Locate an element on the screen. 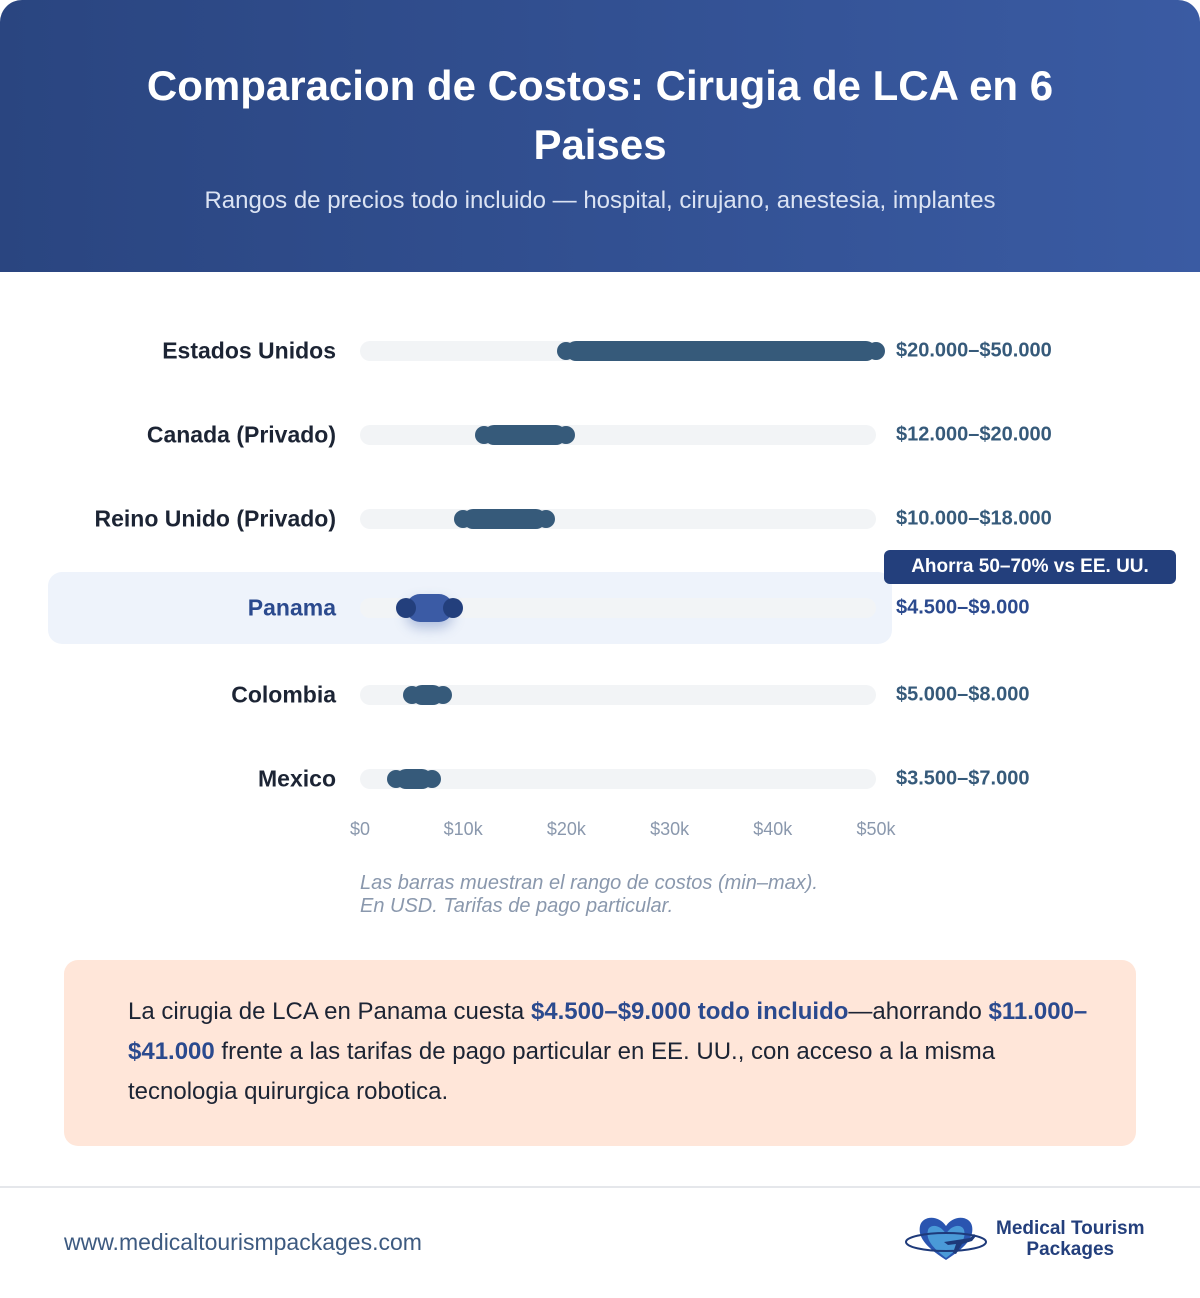  range-value-label: $3.500–$7.000 is located at coordinates (963, 778).